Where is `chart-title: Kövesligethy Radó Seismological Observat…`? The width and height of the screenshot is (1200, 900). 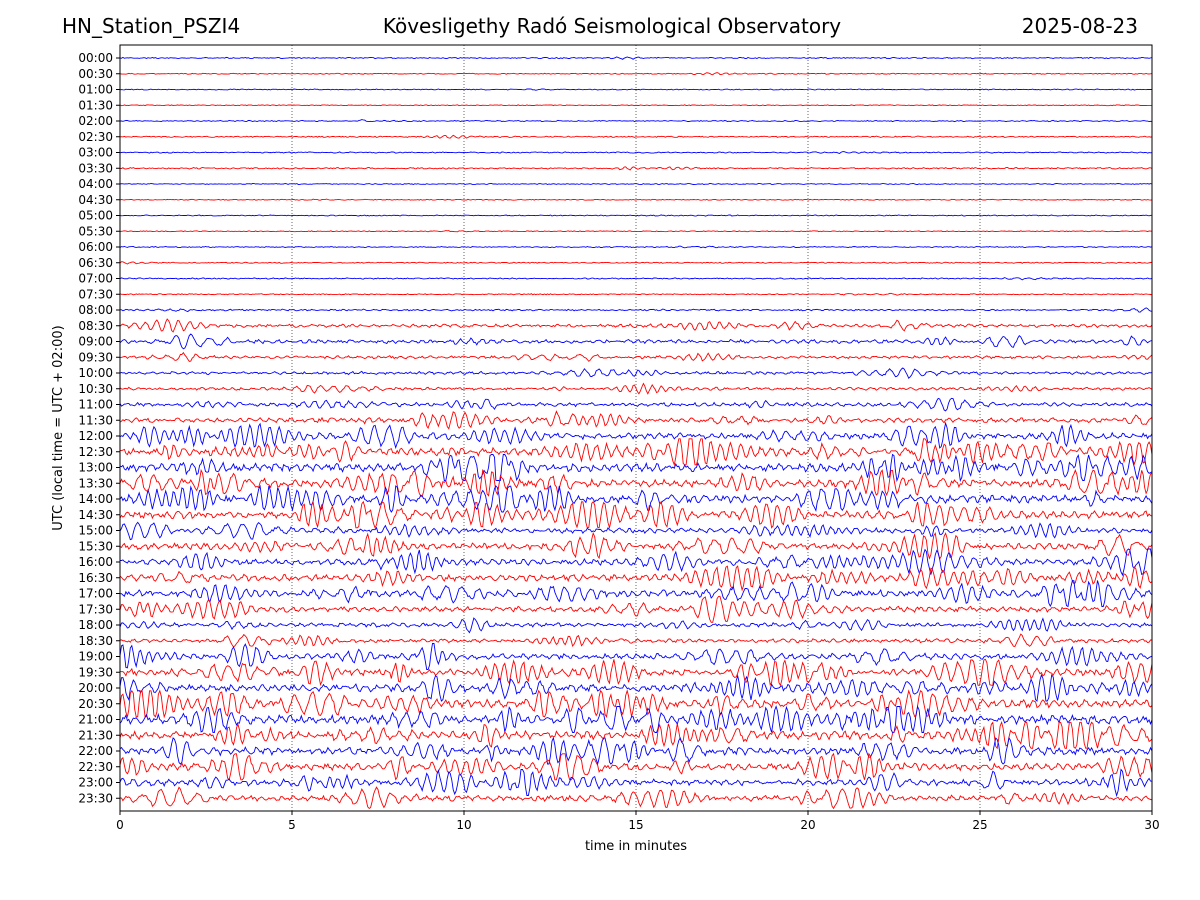
chart-title: Kövesligethy Radó Seismological Observat… is located at coordinates (612, 26).